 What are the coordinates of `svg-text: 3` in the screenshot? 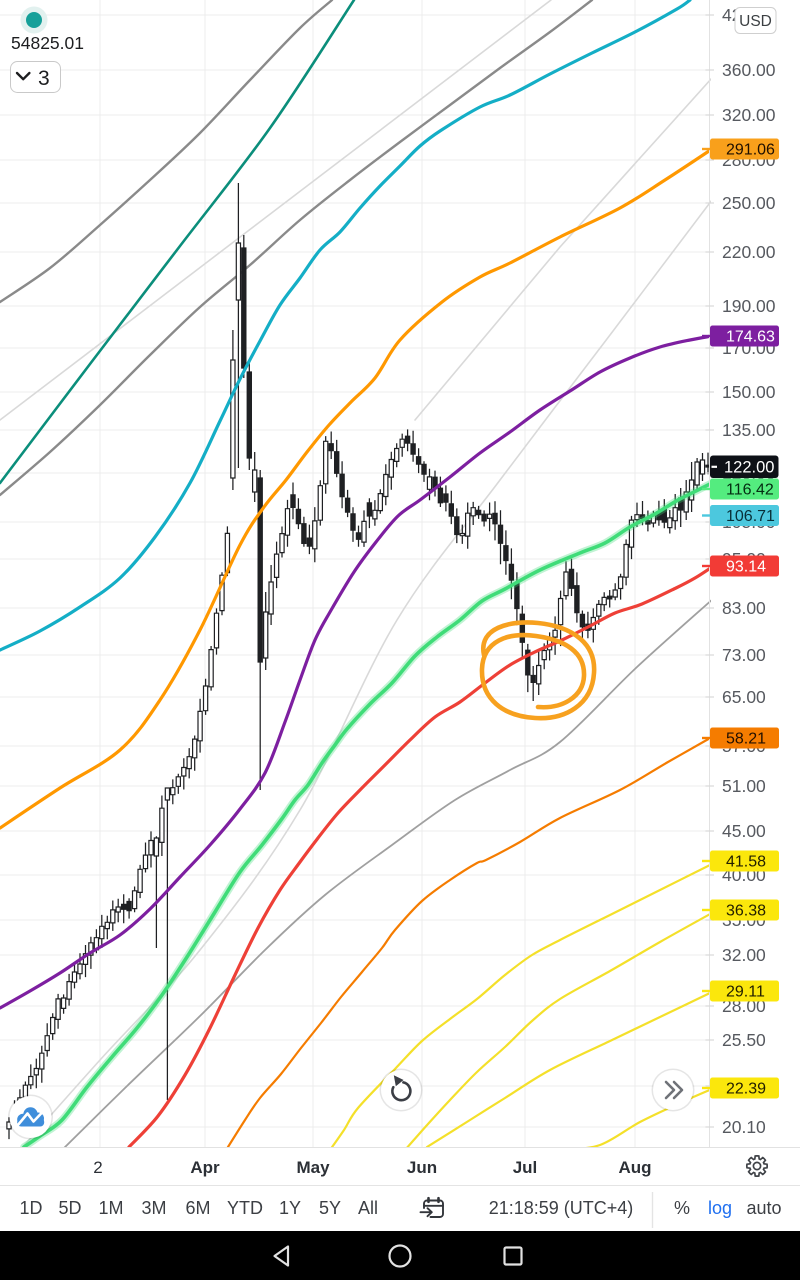 It's located at (44, 78).